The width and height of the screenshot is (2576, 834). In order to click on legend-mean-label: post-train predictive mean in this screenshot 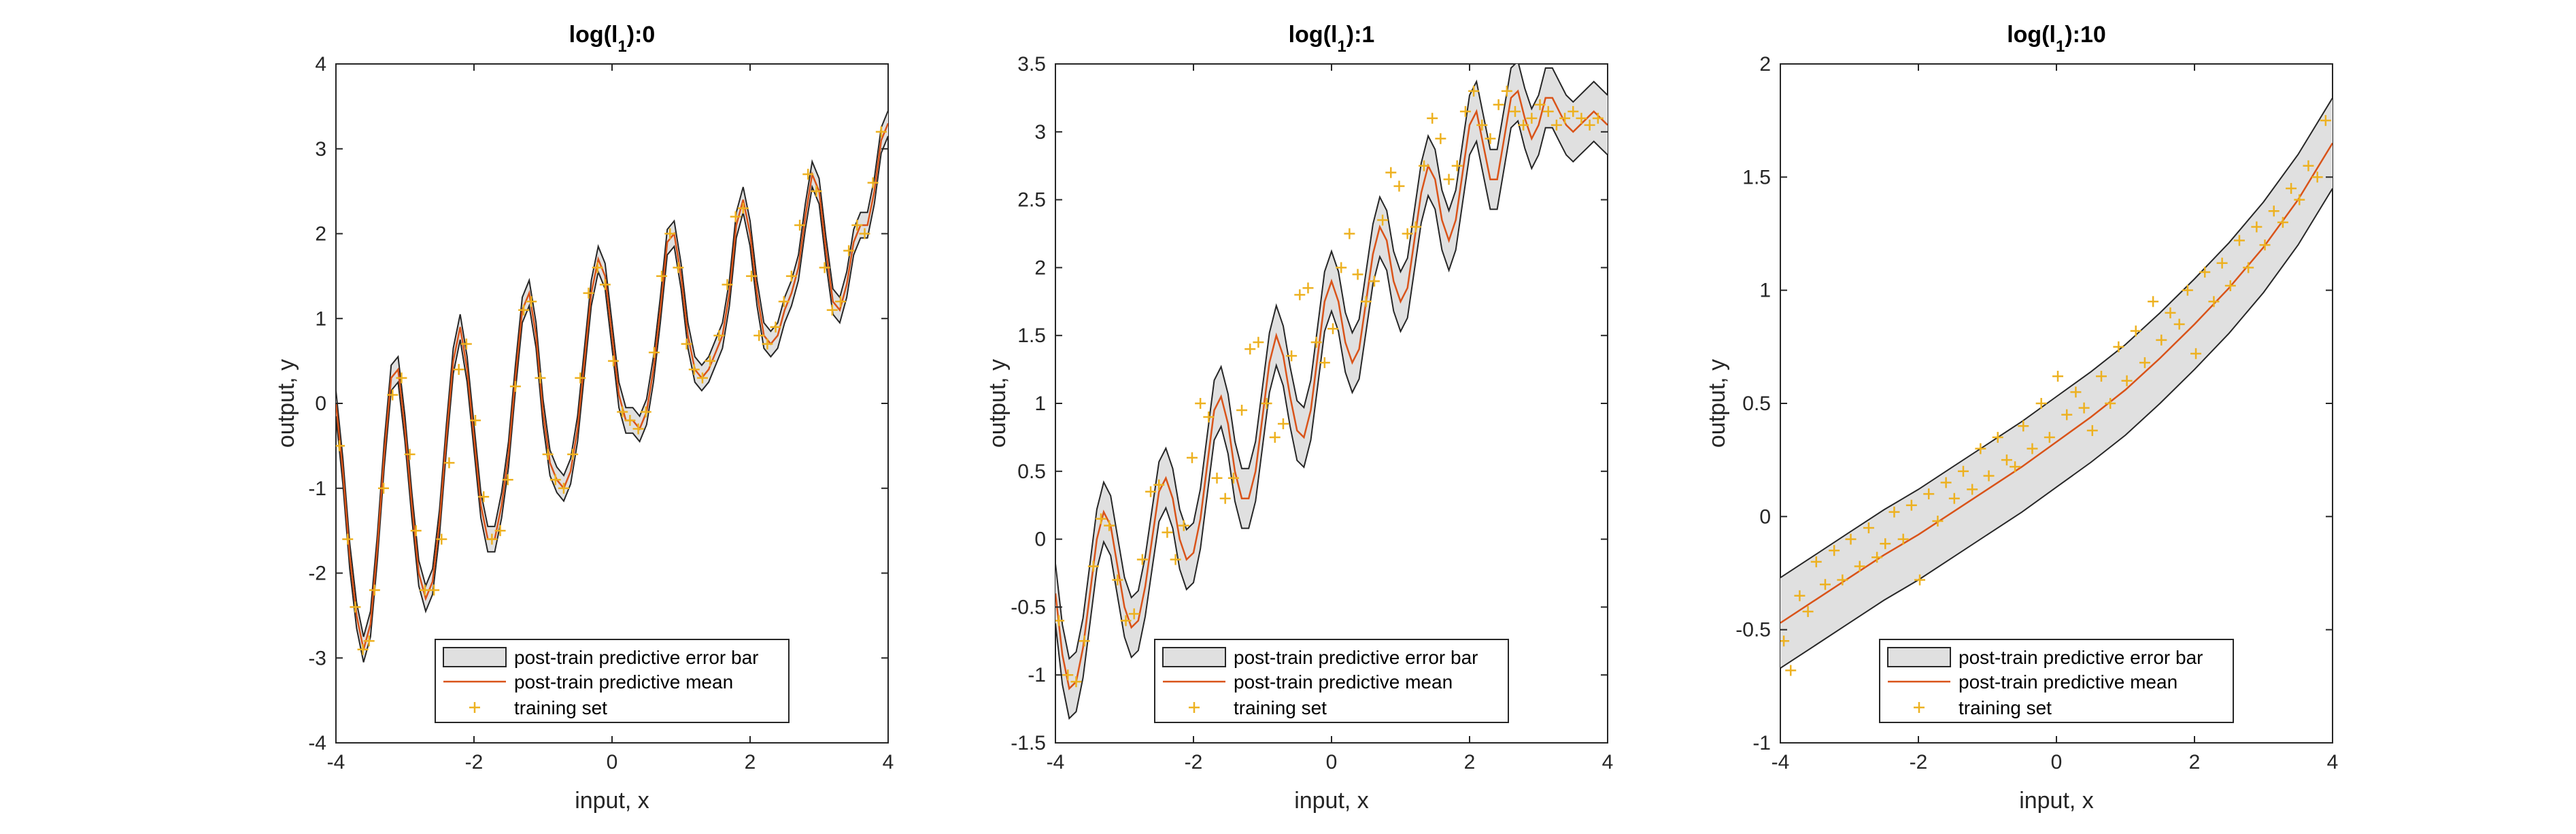, I will do `click(2068, 682)`.